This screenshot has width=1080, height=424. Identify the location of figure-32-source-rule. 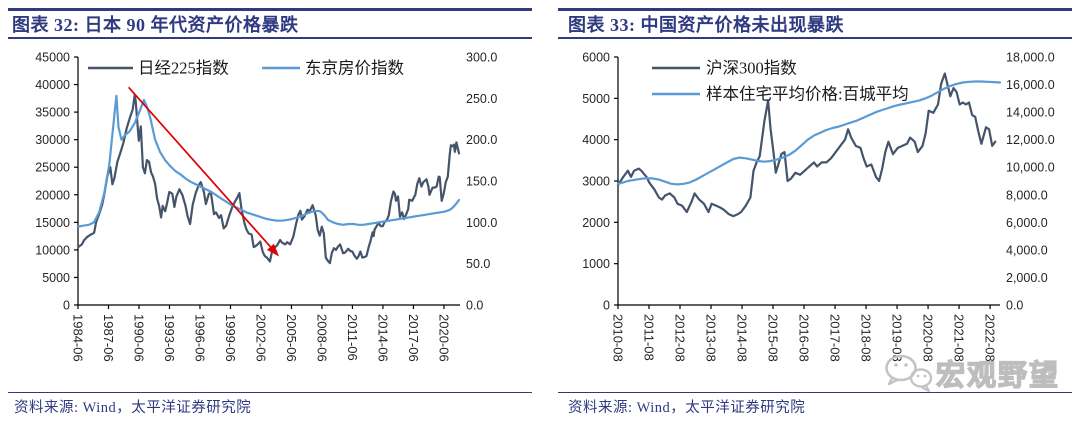
(270, 393).